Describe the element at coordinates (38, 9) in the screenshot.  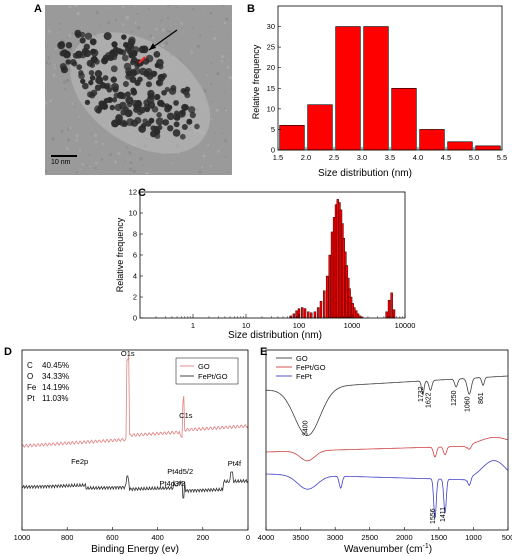
I see `panel-a-label: A` at that location.